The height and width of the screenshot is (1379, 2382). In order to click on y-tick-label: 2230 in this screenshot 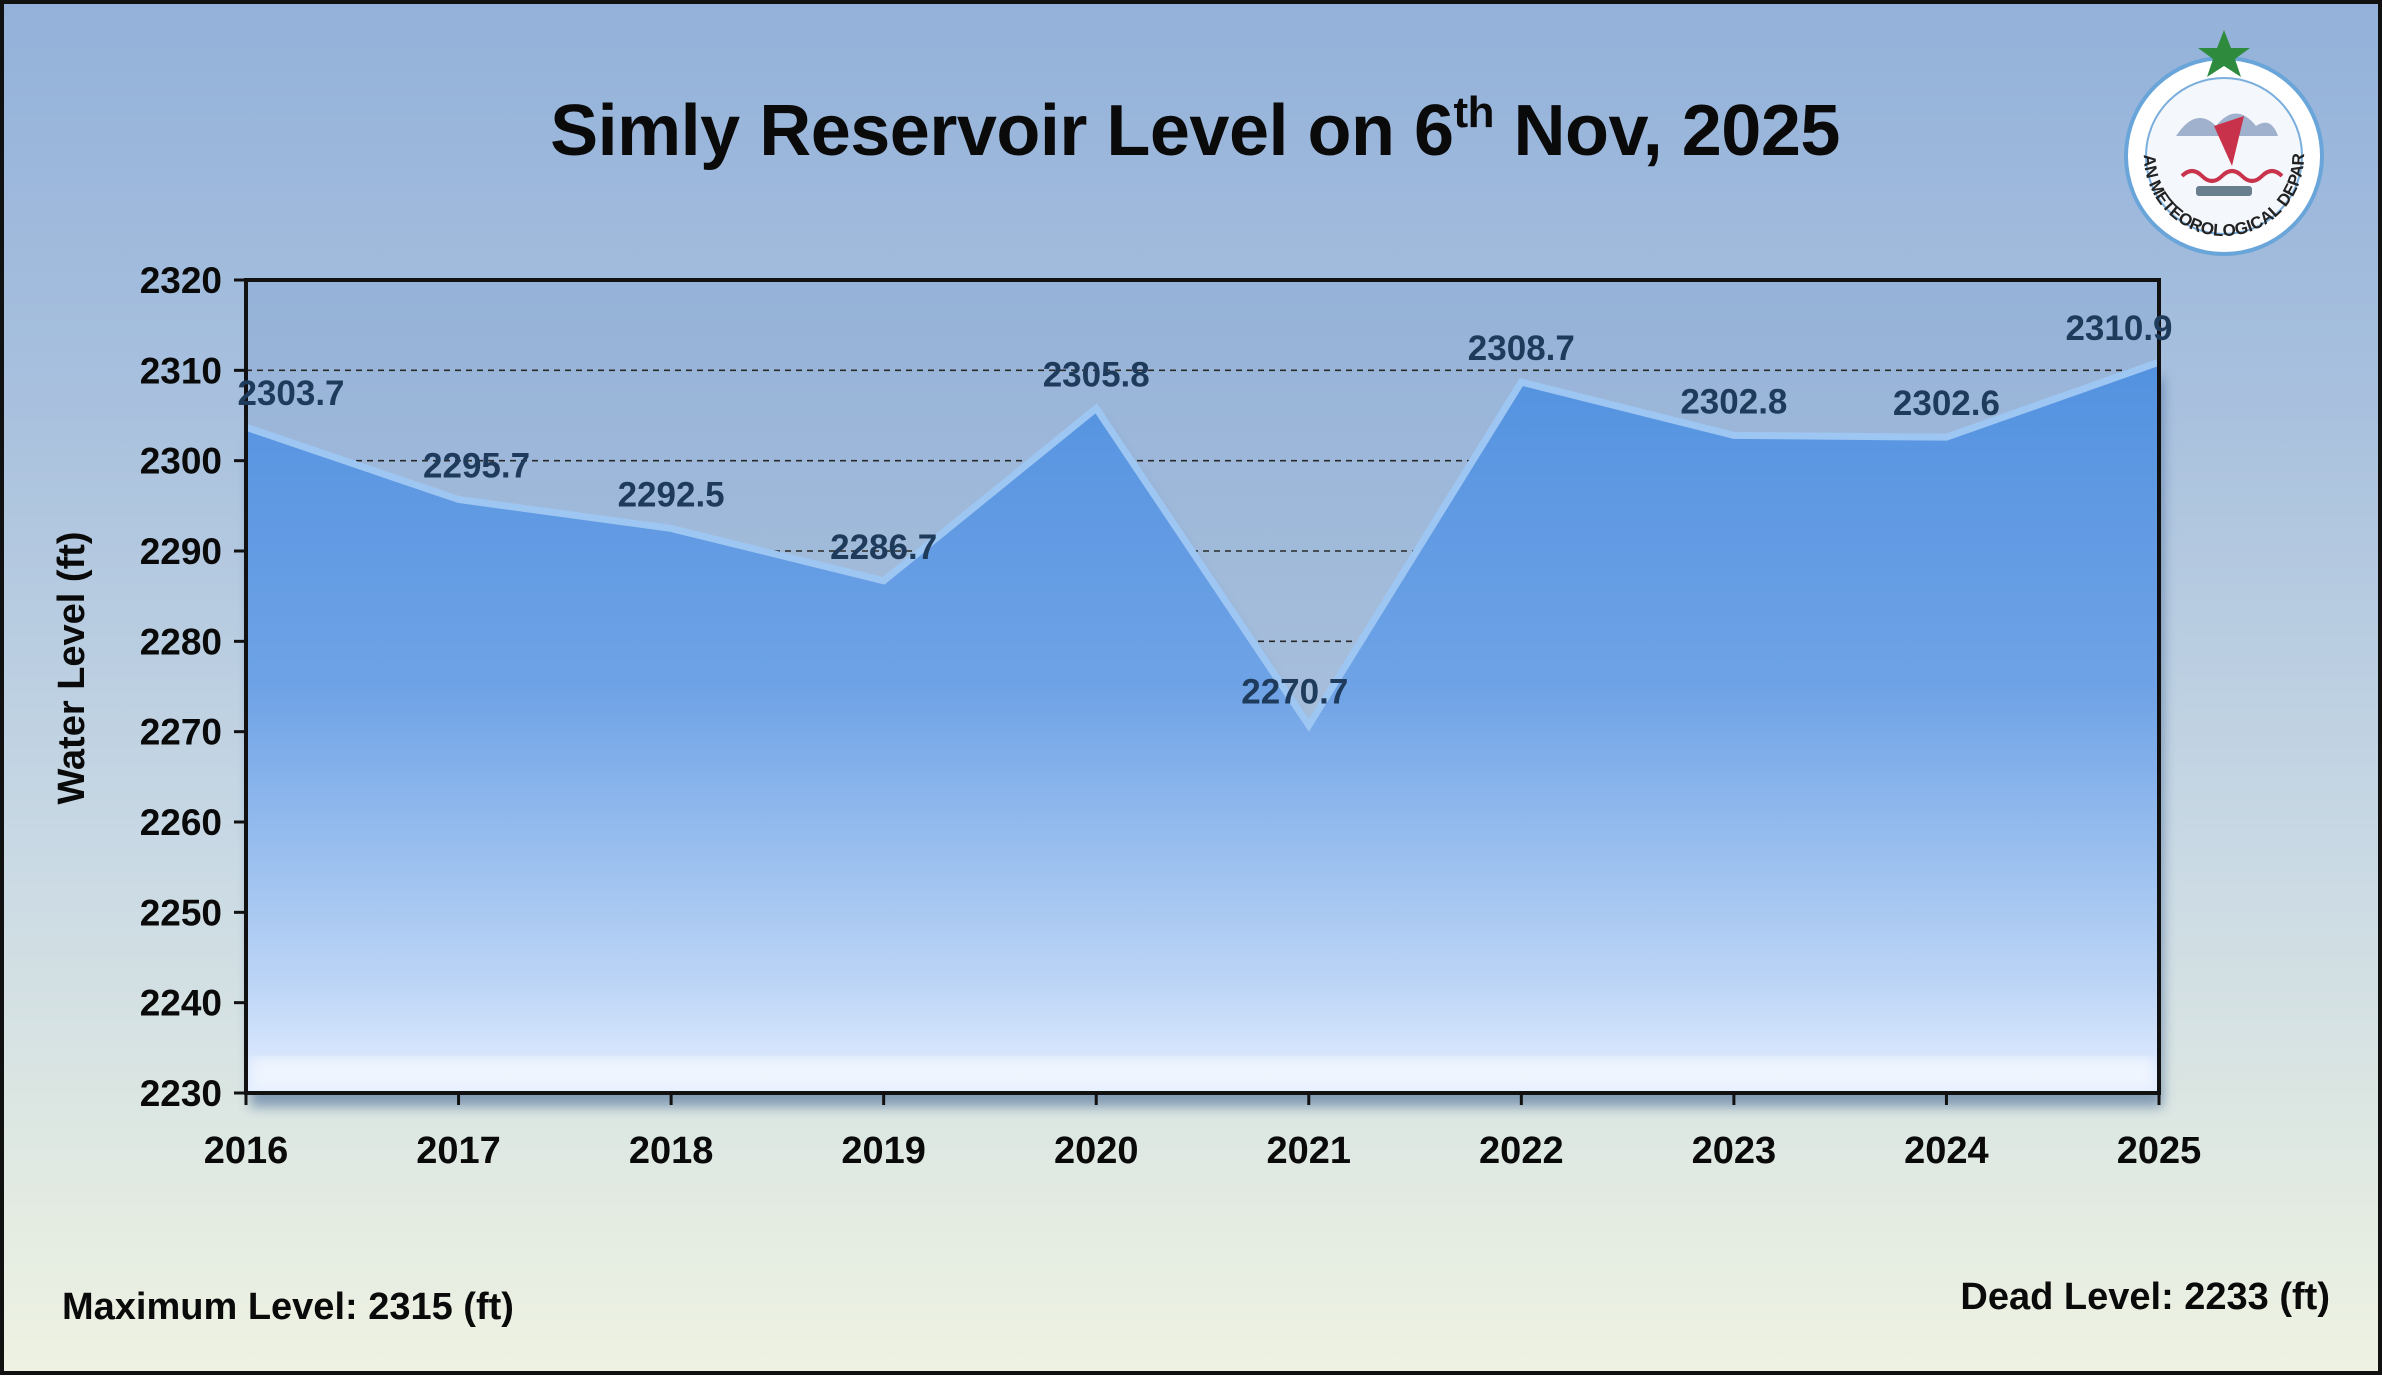, I will do `click(181, 1093)`.